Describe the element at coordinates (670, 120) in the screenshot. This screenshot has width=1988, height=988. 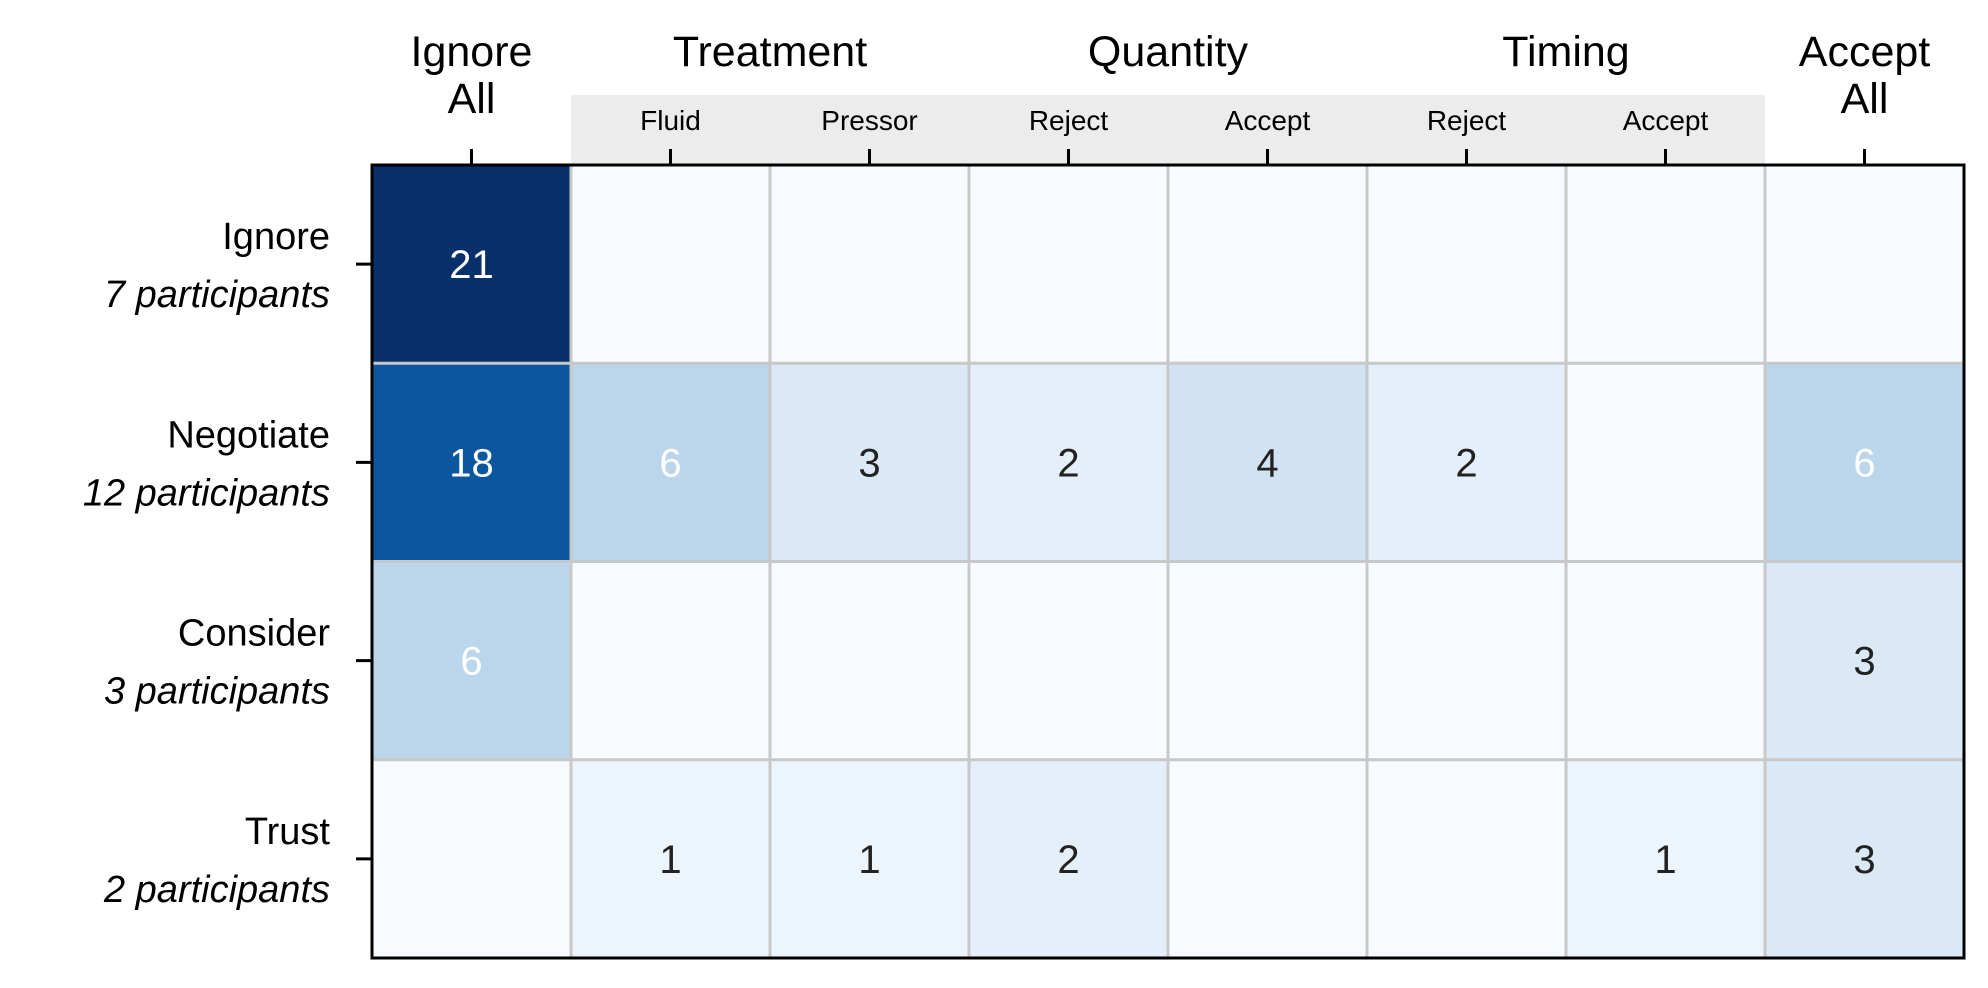
I see `column-sub-label: Fluid` at that location.